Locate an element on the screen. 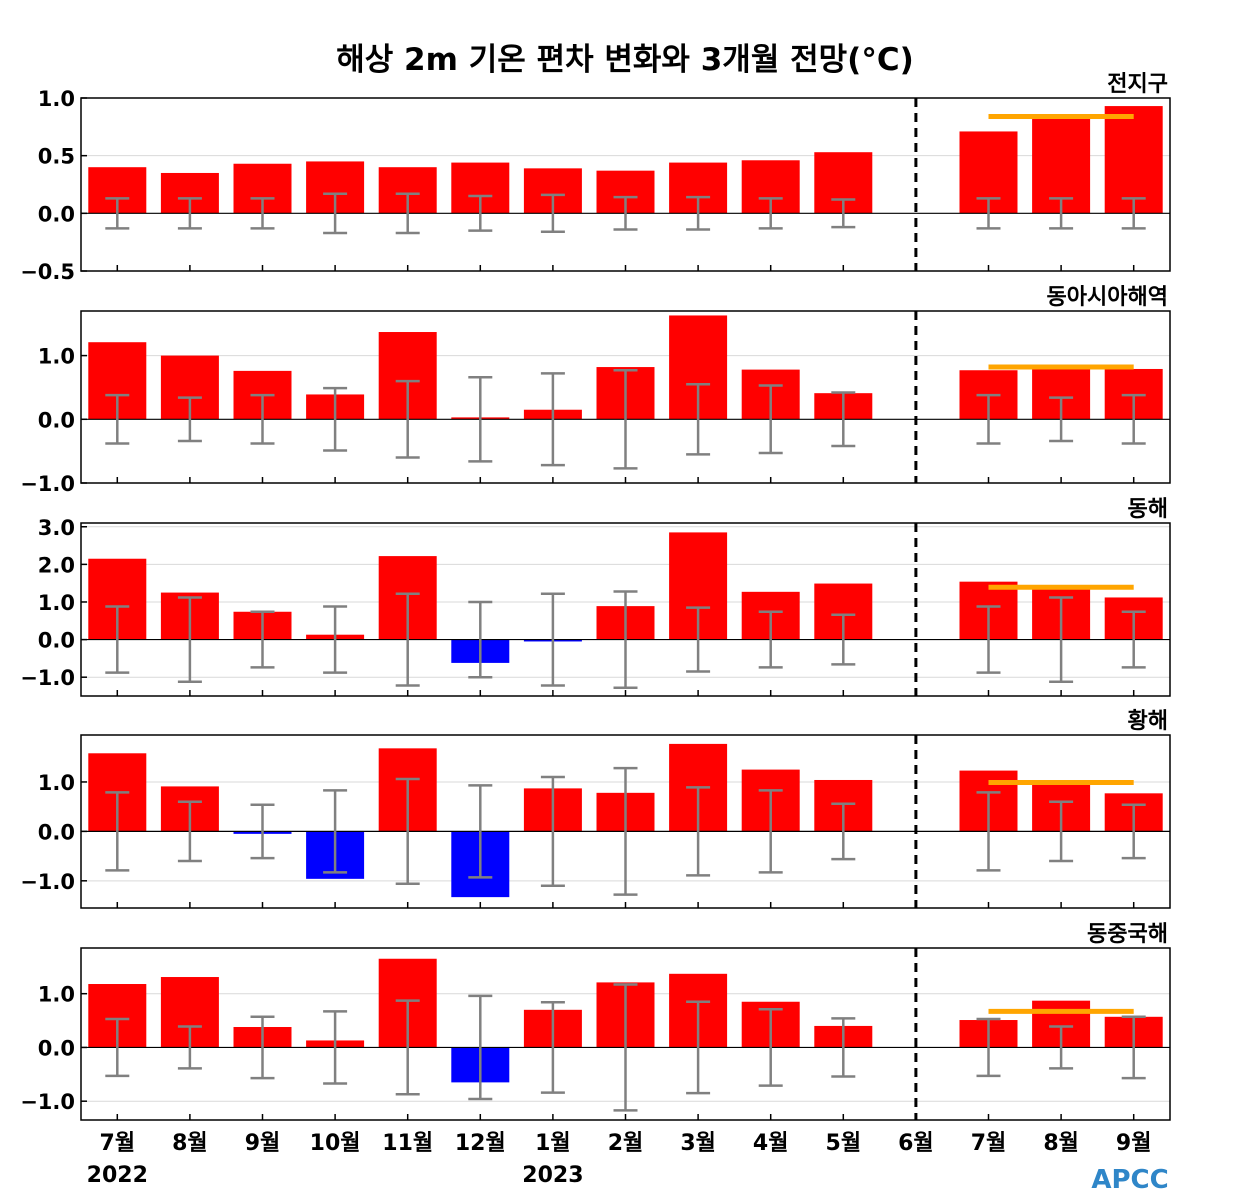  y-tick-label: 0.5 is located at coordinates (56, 157).